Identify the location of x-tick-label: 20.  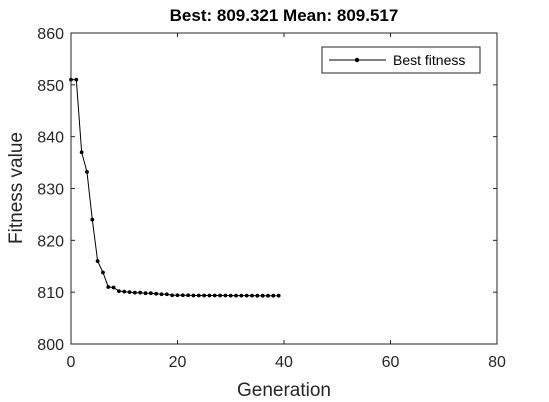
(178, 362).